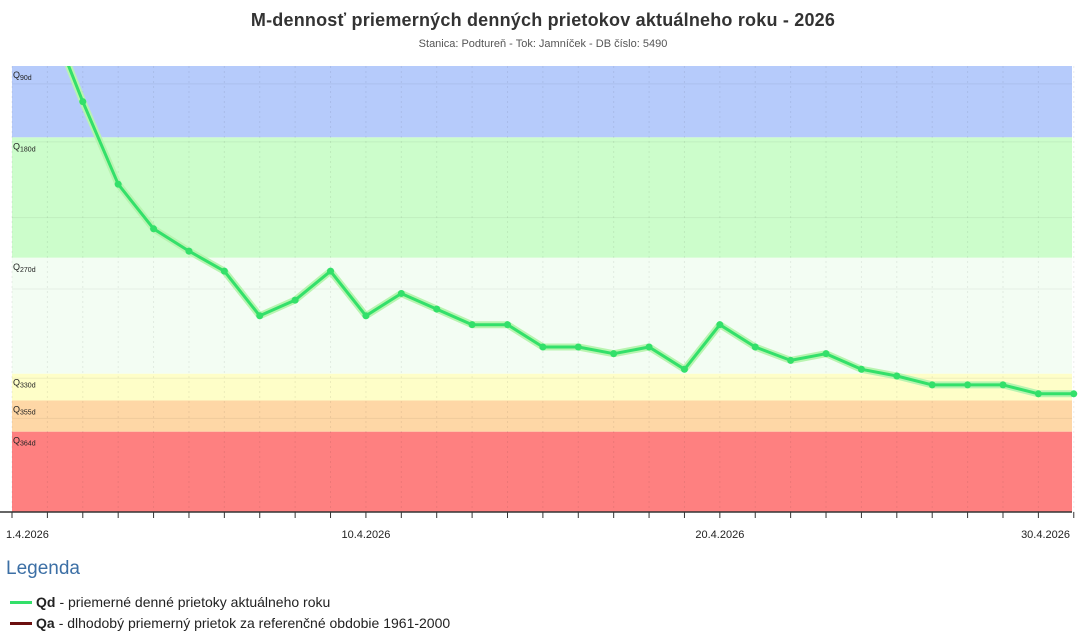 The width and height of the screenshot is (1086, 635). I want to click on band-q364d, so click(542, 471).